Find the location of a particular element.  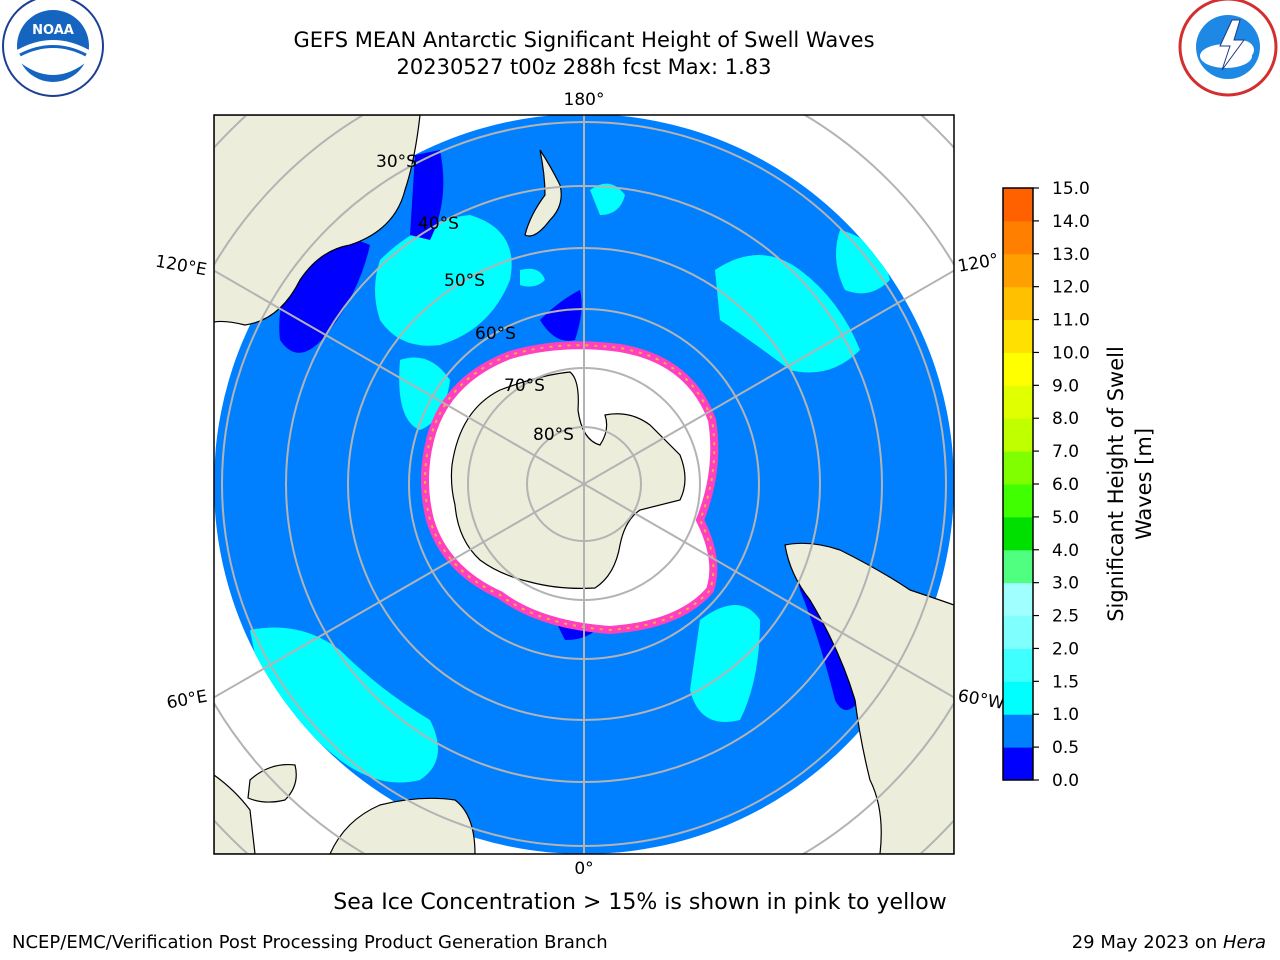

colorbar-tick-label: 10.0 is located at coordinates (1071, 353).